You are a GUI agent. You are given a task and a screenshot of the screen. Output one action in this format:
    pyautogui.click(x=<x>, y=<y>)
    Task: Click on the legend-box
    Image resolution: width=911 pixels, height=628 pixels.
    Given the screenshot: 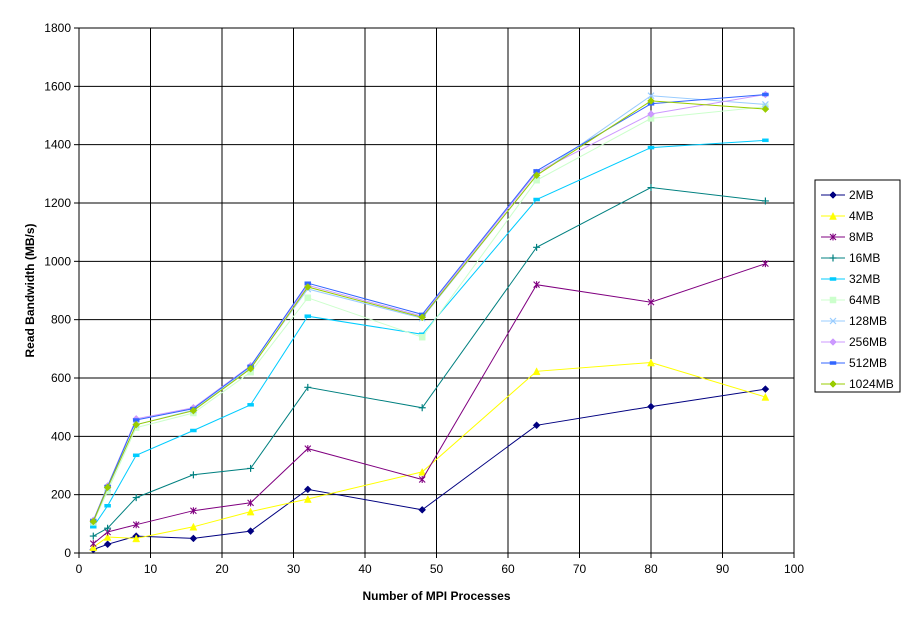 What is the action you would take?
    pyautogui.click(x=857, y=286)
    